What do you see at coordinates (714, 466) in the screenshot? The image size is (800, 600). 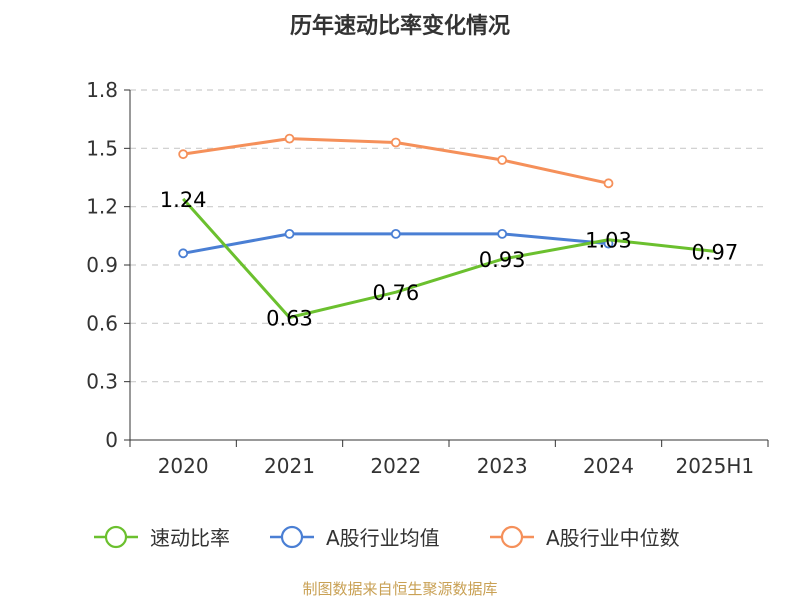 I see `x-tick-label: 2025H1` at bounding box center [714, 466].